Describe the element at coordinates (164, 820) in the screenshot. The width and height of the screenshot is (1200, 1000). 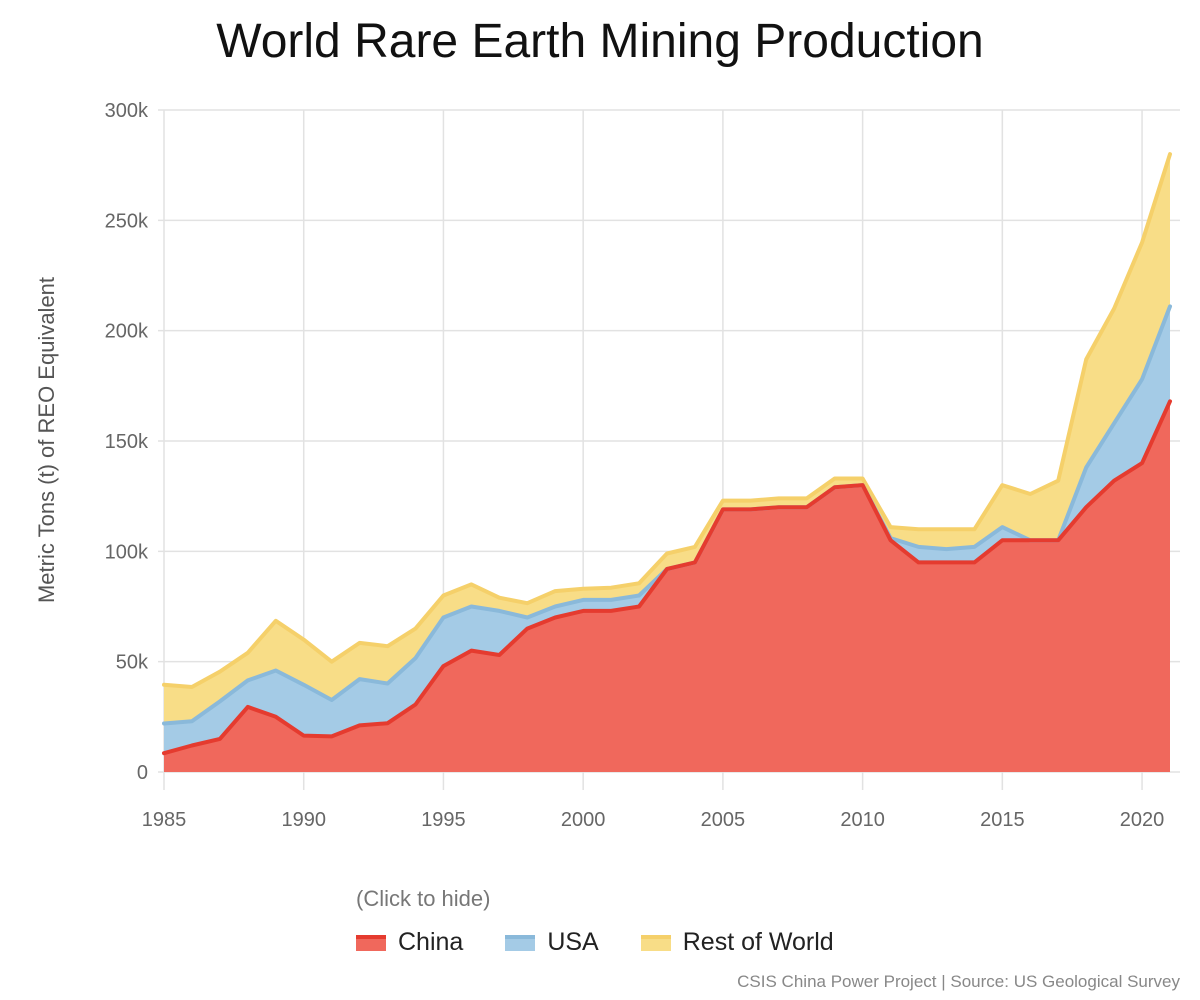
I see `x-tick-label: 1985` at that location.